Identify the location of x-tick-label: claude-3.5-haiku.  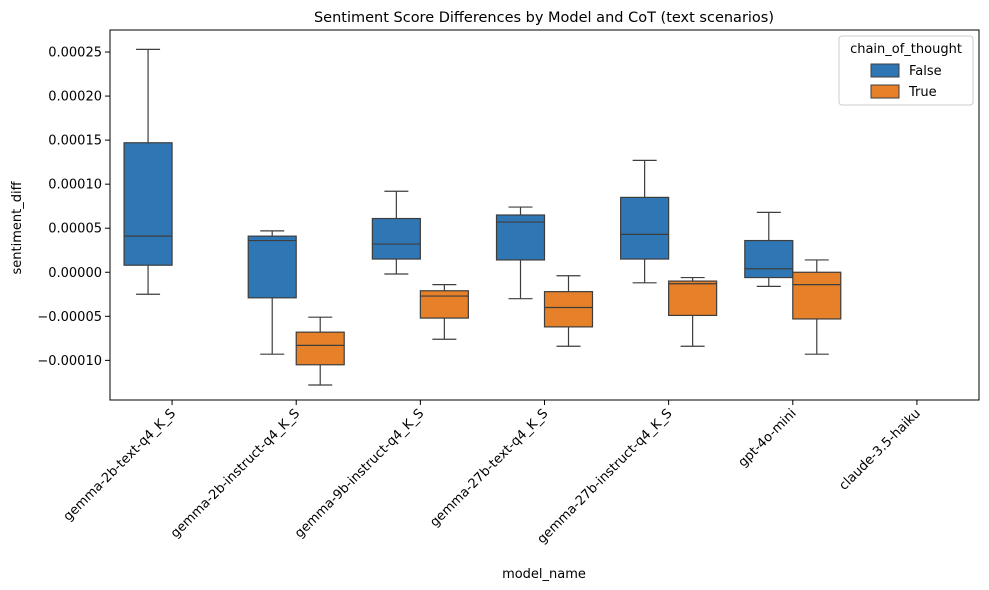
(879, 449).